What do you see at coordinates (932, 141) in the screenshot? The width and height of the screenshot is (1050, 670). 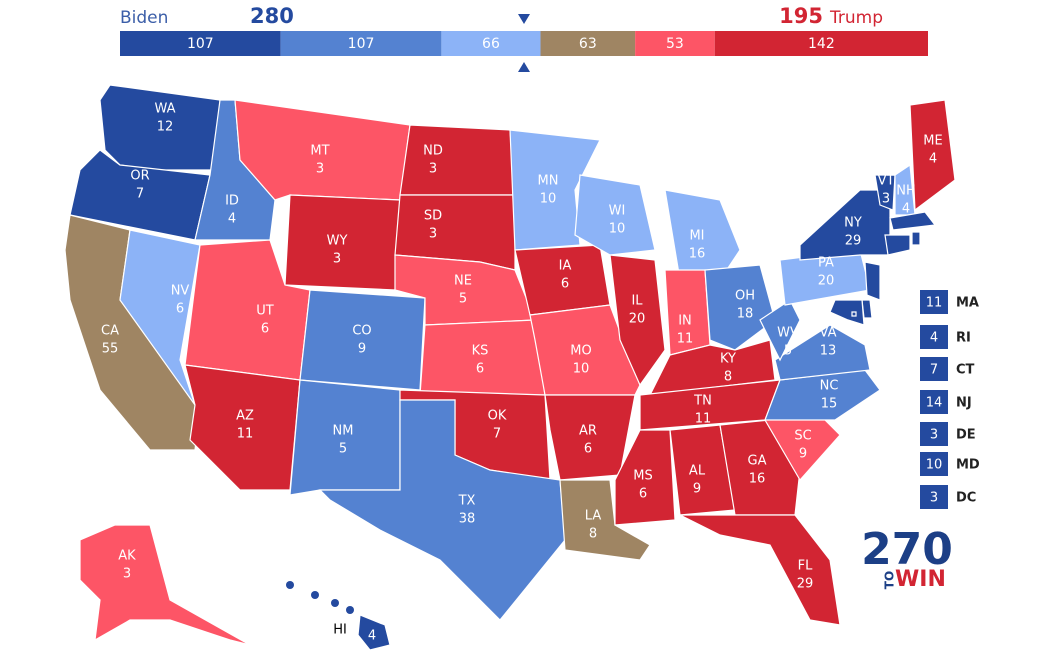 I see `state-abbr: ME` at bounding box center [932, 141].